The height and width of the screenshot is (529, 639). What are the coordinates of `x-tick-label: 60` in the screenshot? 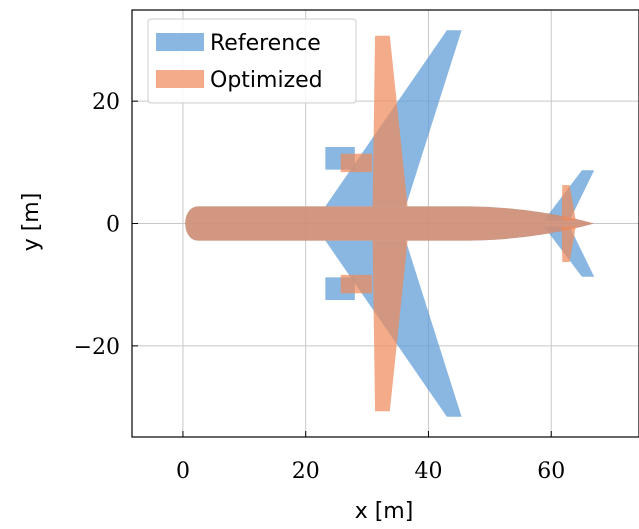 It's located at (551, 471).